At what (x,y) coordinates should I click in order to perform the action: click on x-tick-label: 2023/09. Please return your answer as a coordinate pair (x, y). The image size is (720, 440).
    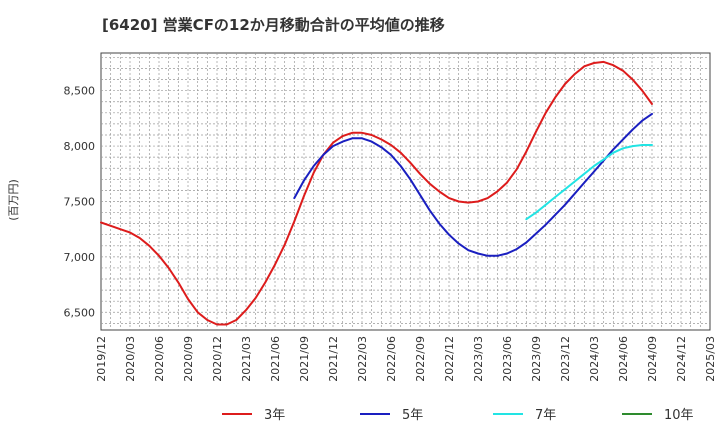
    Looking at the image, I should click on (536, 359).